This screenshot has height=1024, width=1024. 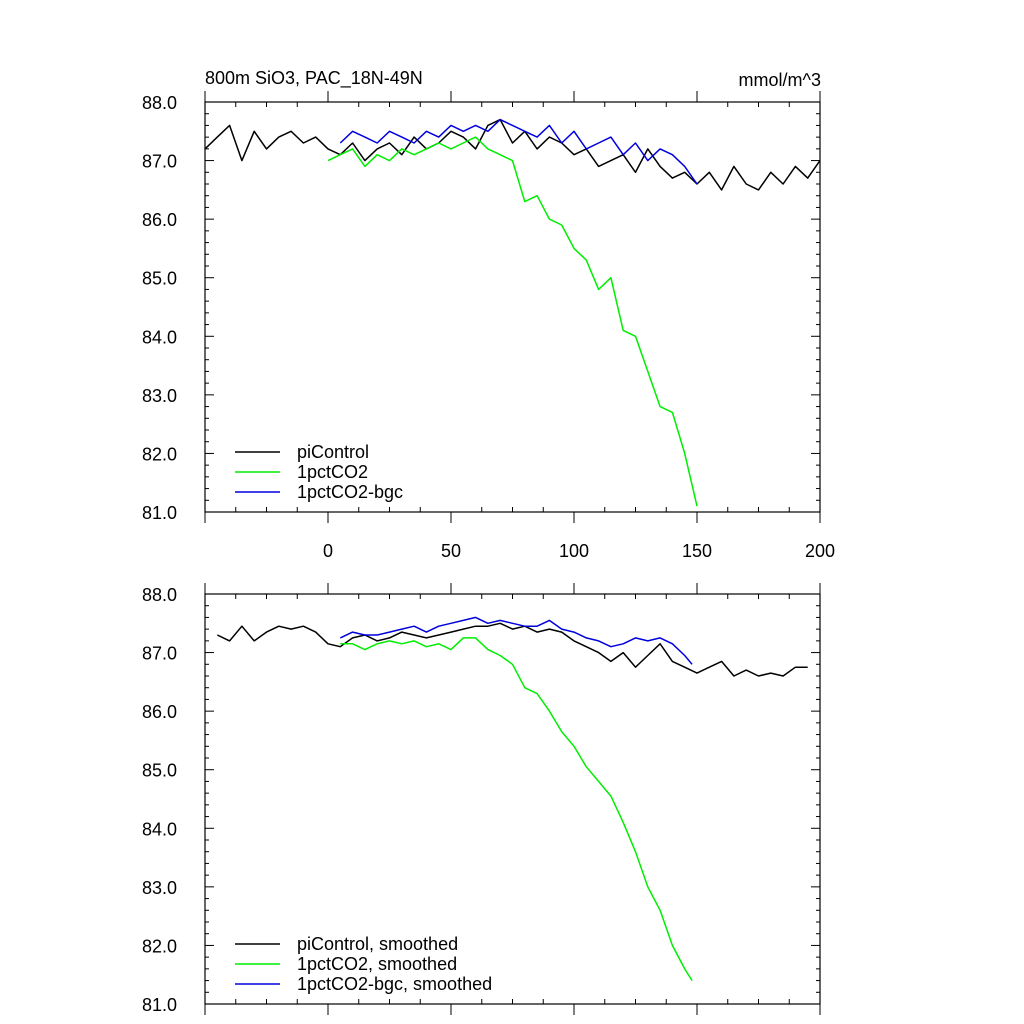 What do you see at coordinates (574, 551) in the screenshot?
I see `x-tick-label: 100` at bounding box center [574, 551].